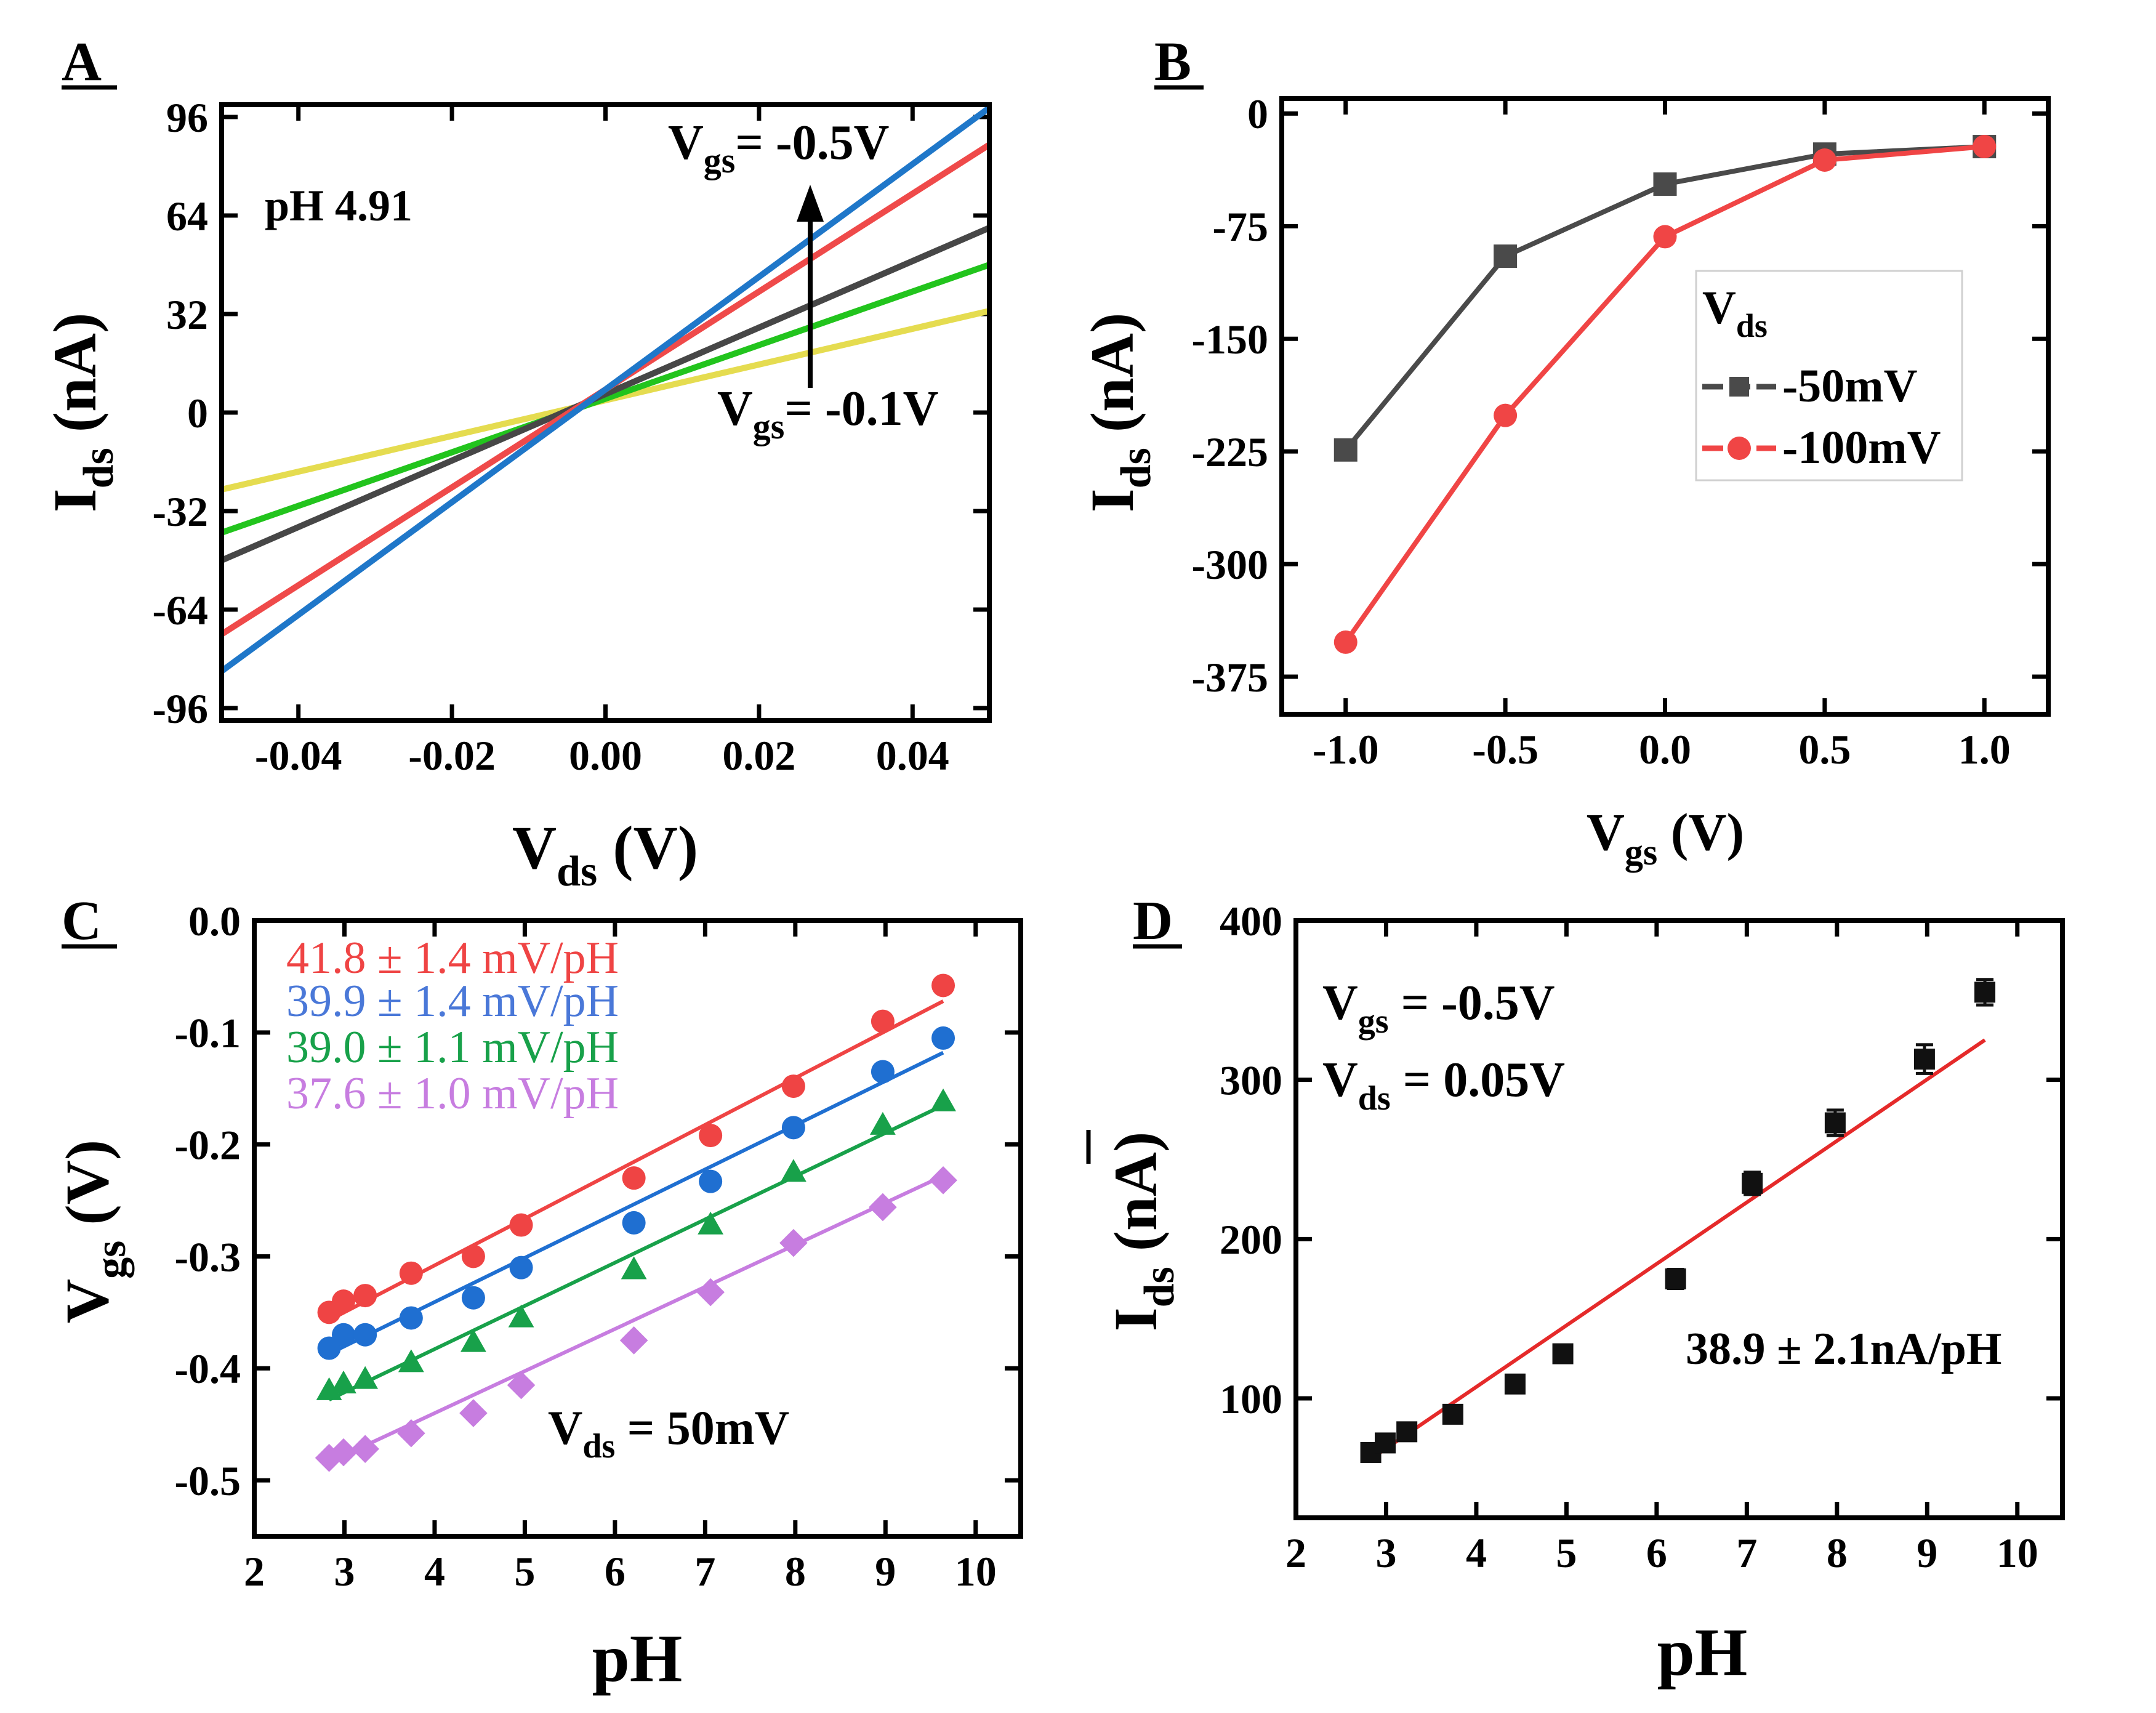 The image size is (2156, 1713). Describe the element at coordinates (1657, 1553) in the screenshot. I see `d-x-tick-label: 6` at that location.